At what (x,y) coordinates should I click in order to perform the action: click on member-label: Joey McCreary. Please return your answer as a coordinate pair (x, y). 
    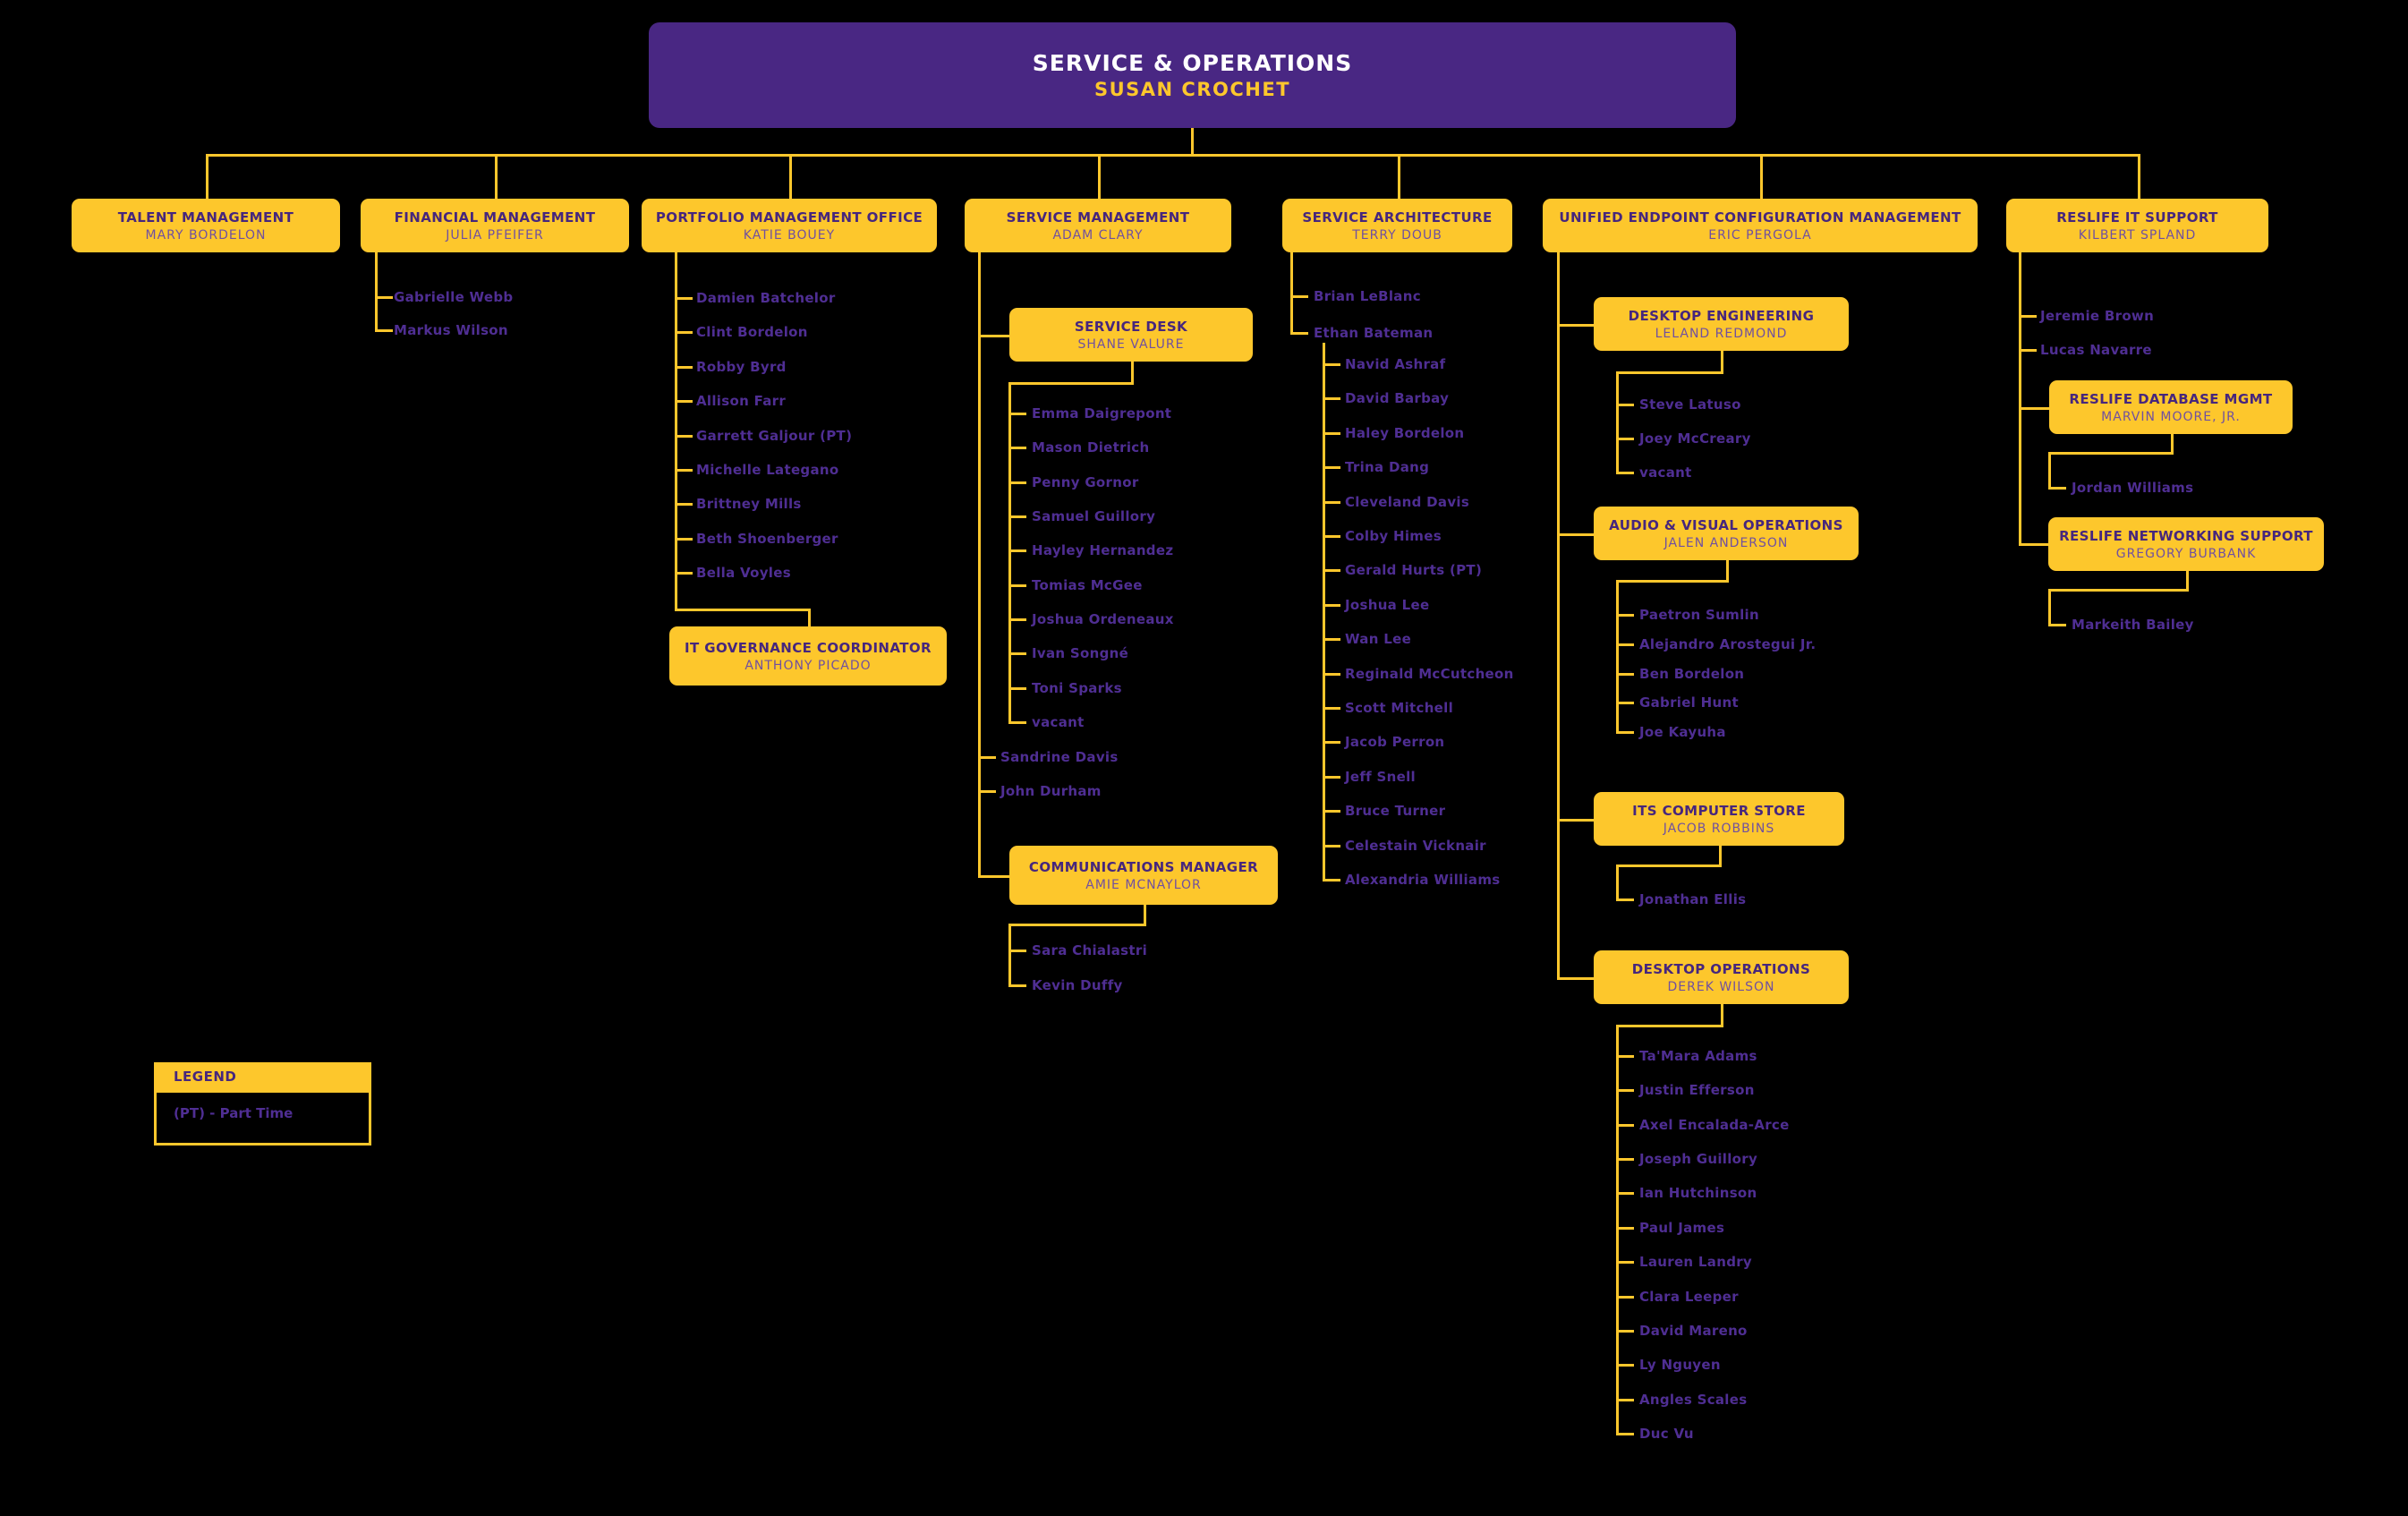
    Looking at the image, I should click on (1695, 438).